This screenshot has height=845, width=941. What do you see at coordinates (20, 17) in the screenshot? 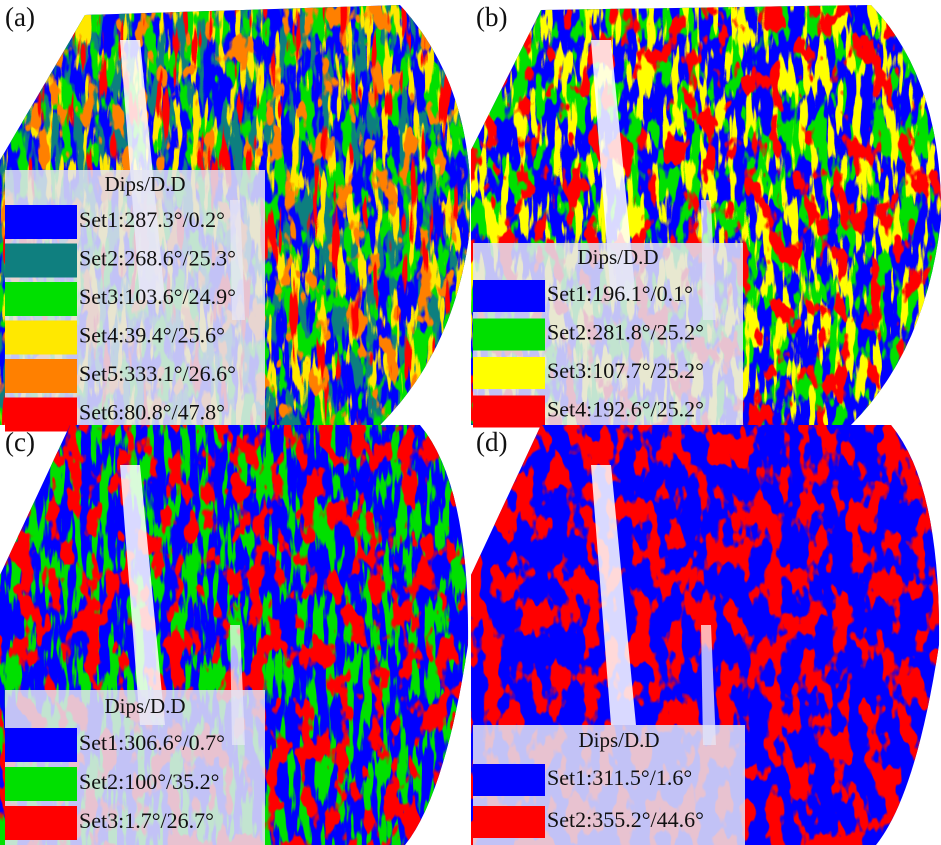
I see `panel-label: (a)` at bounding box center [20, 17].